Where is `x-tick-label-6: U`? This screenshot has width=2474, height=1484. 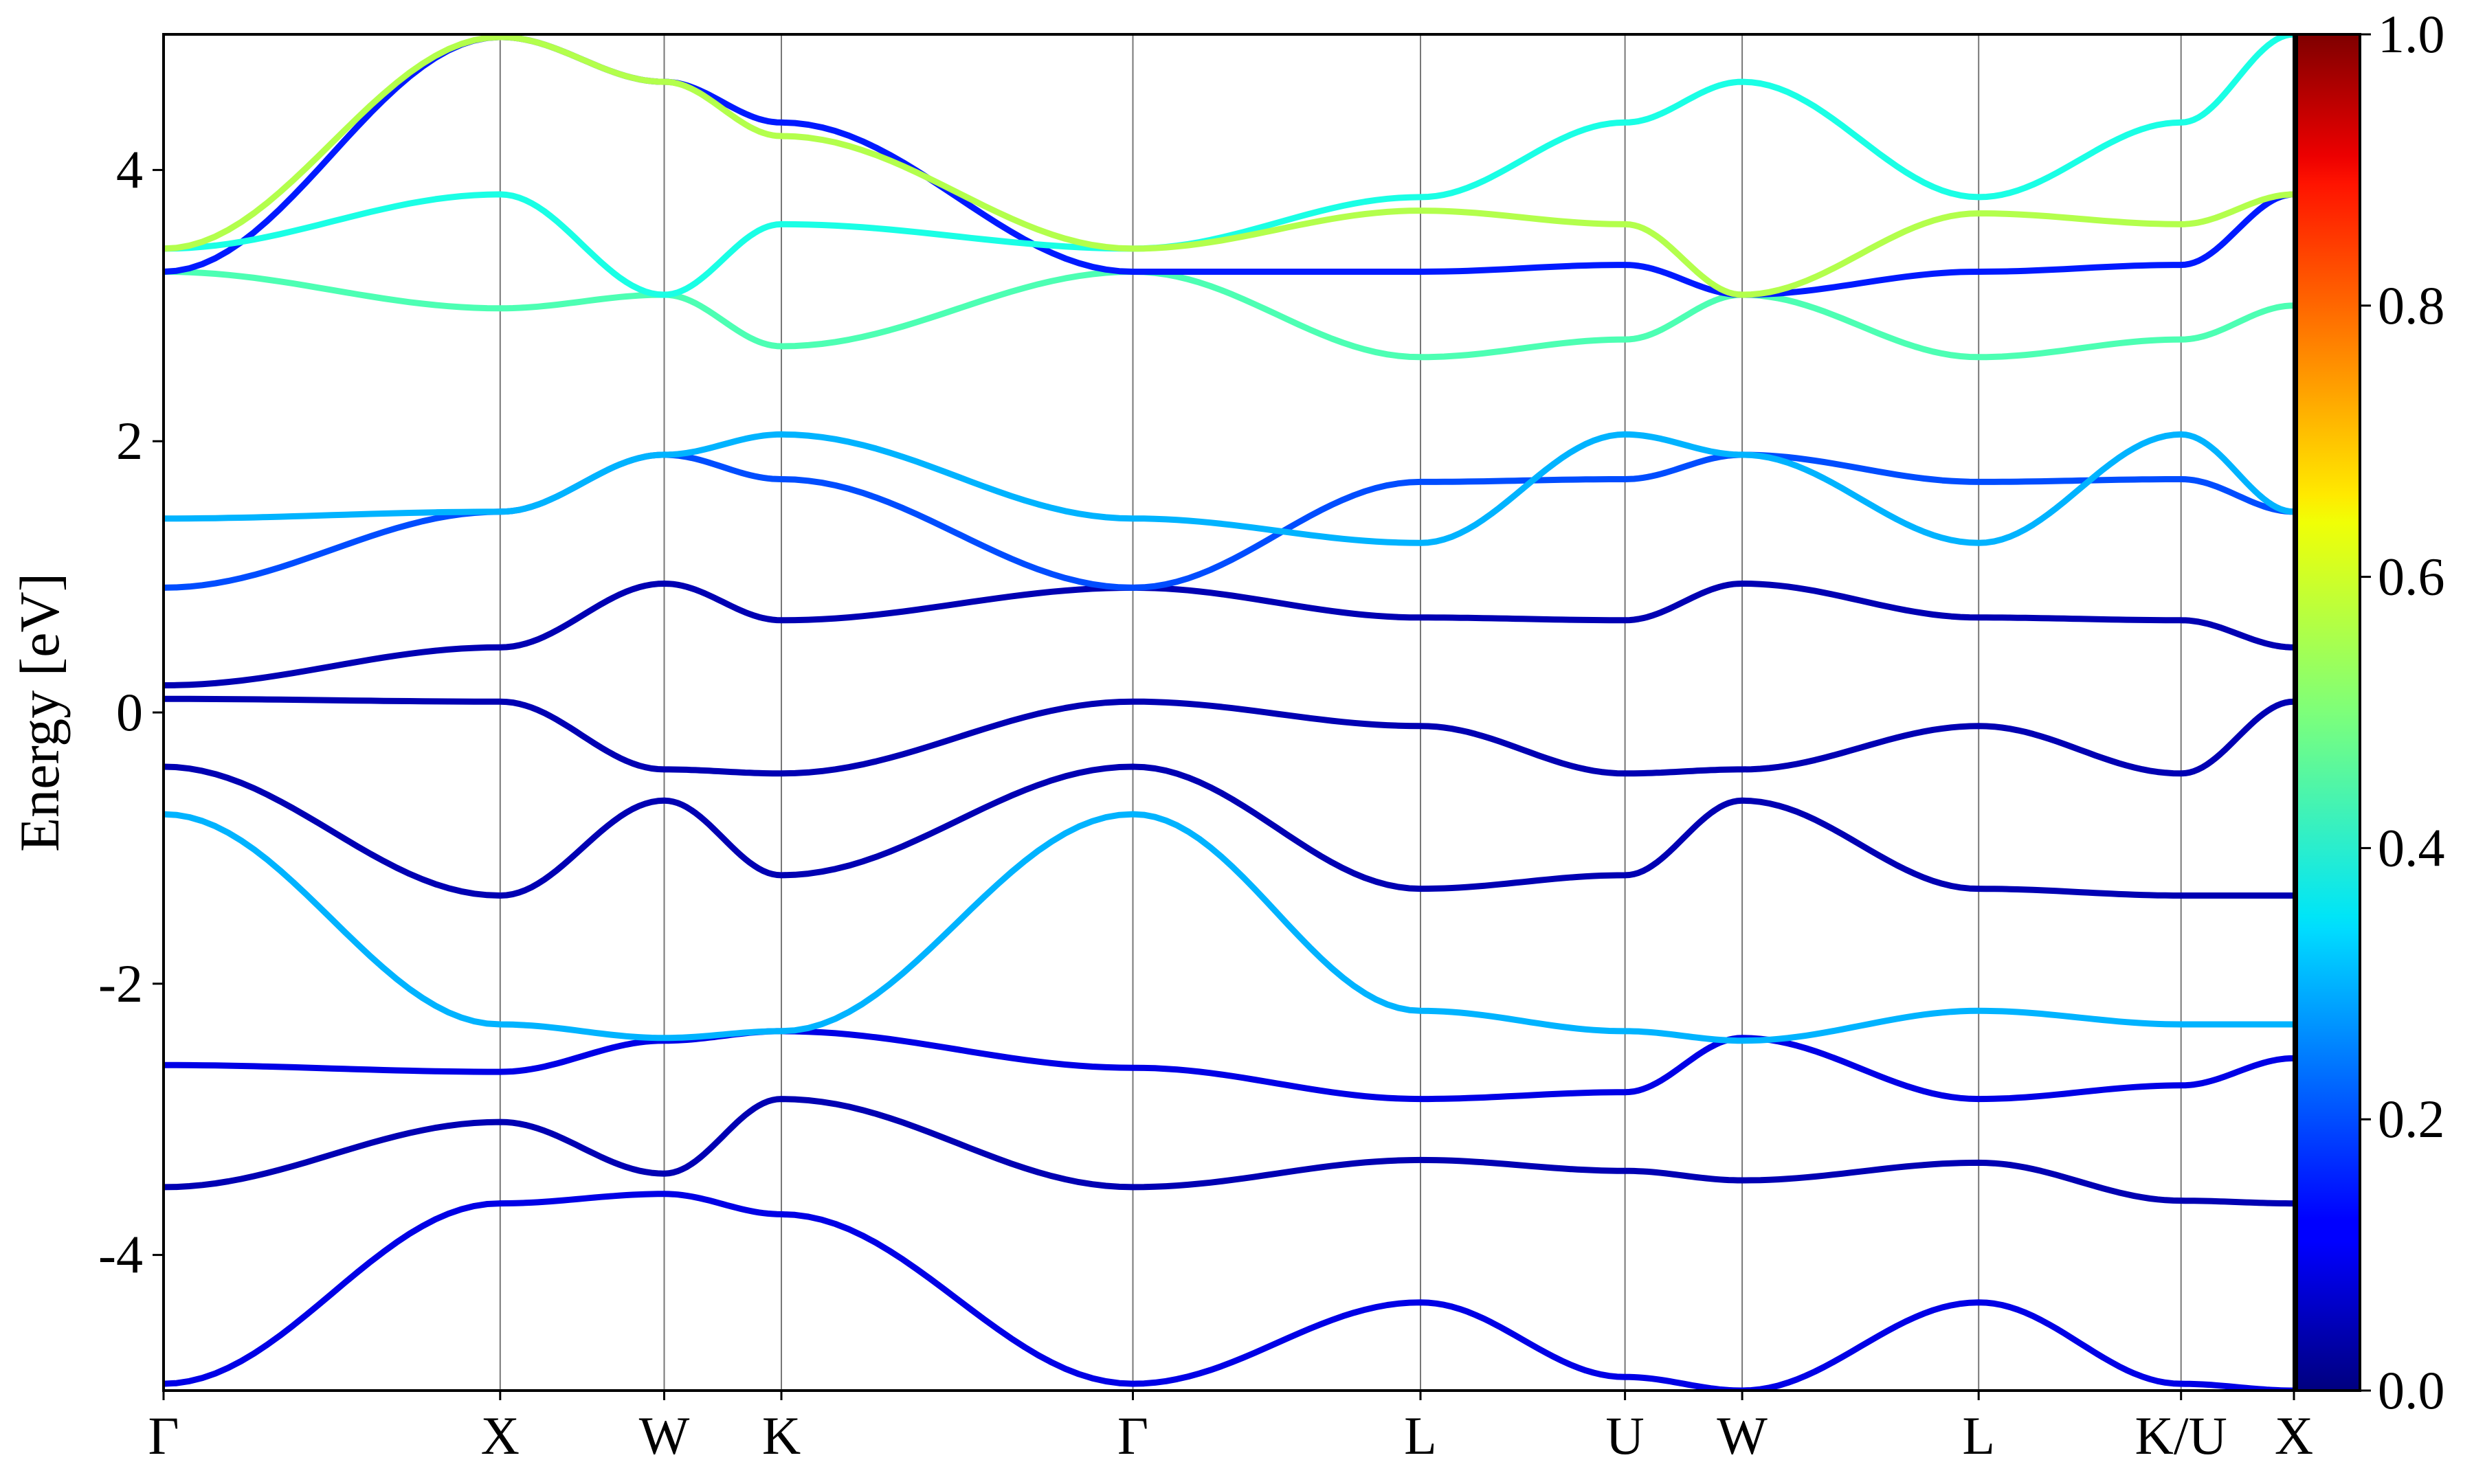
x-tick-label-6: U is located at coordinates (1624, 1435).